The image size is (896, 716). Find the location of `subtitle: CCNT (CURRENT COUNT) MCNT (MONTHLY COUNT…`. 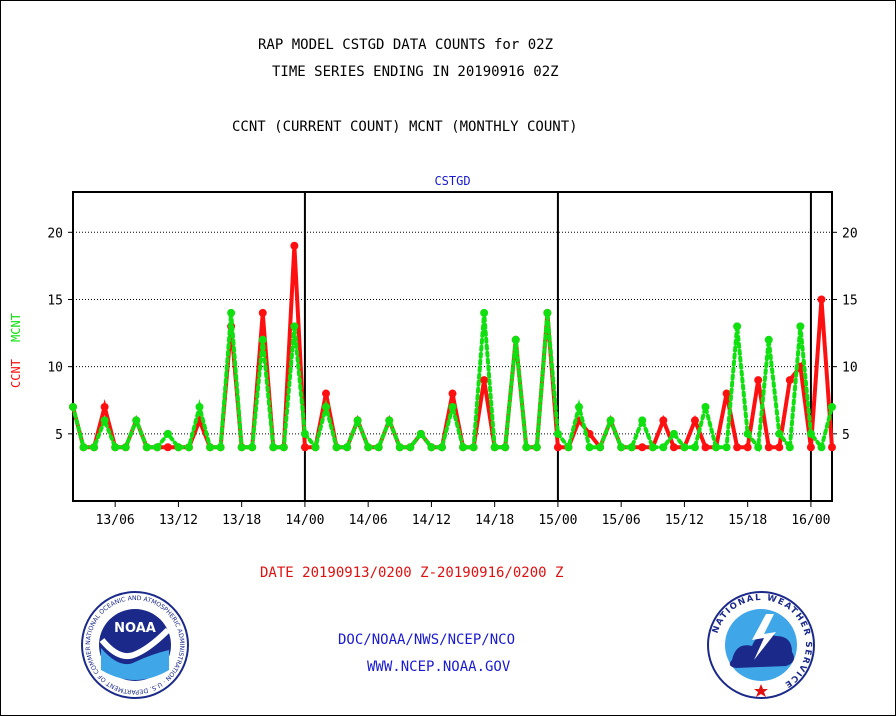

subtitle: CCNT (CURRENT COUNT) MCNT (MONTHLY COUNT… is located at coordinates (405, 127).